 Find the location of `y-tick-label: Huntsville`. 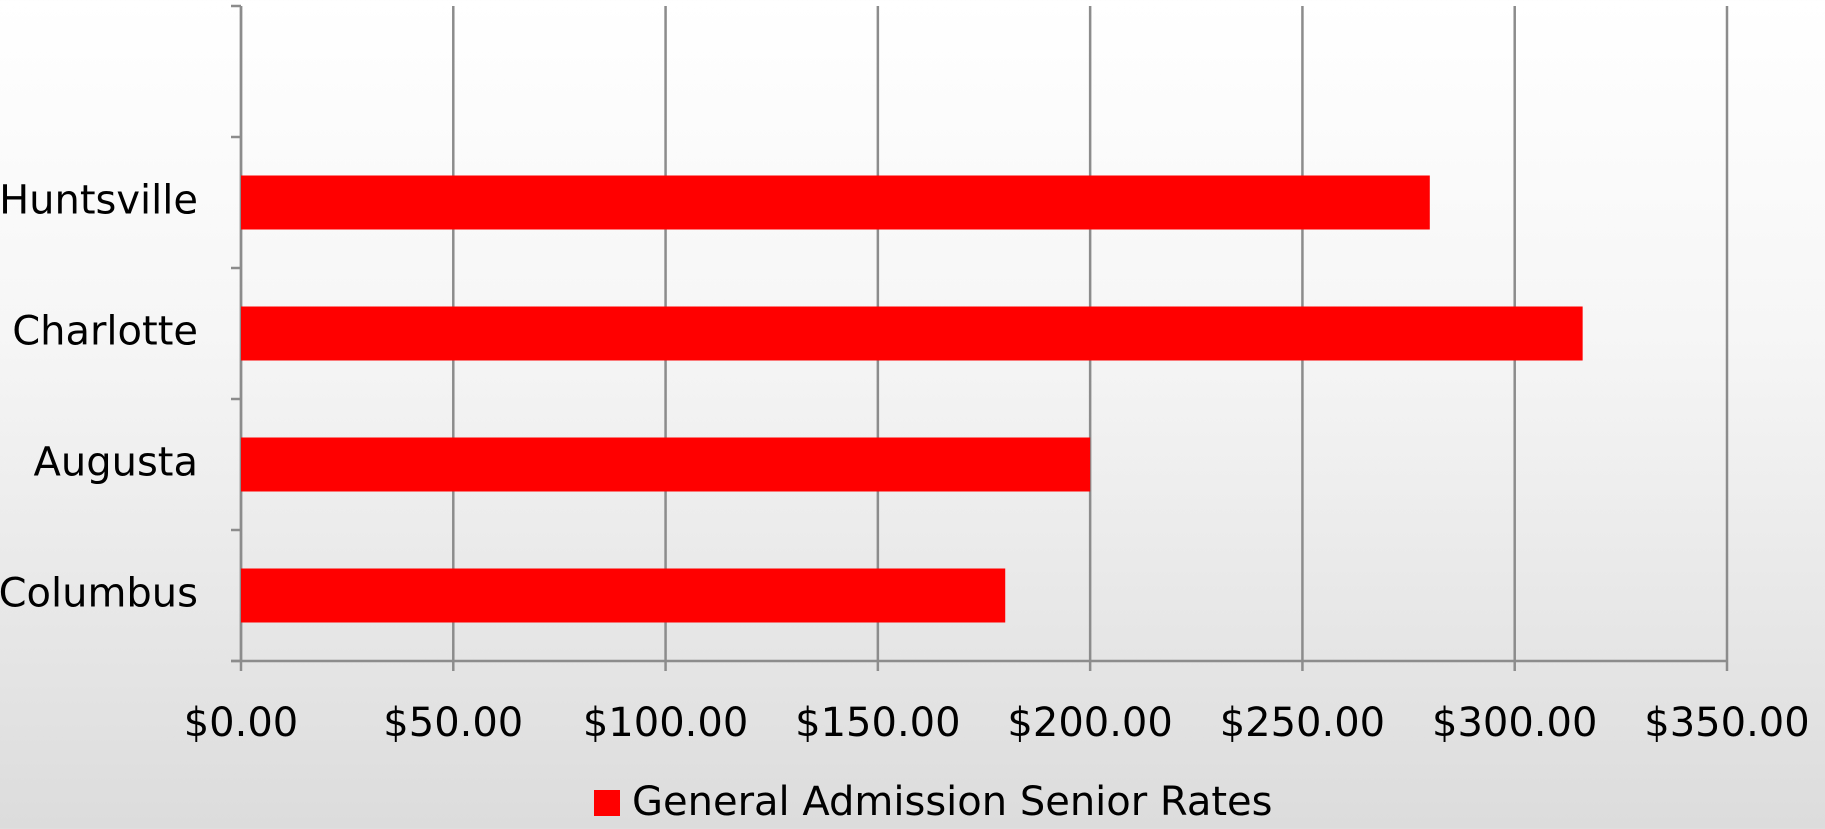

y-tick-label: Huntsville is located at coordinates (99, 201).